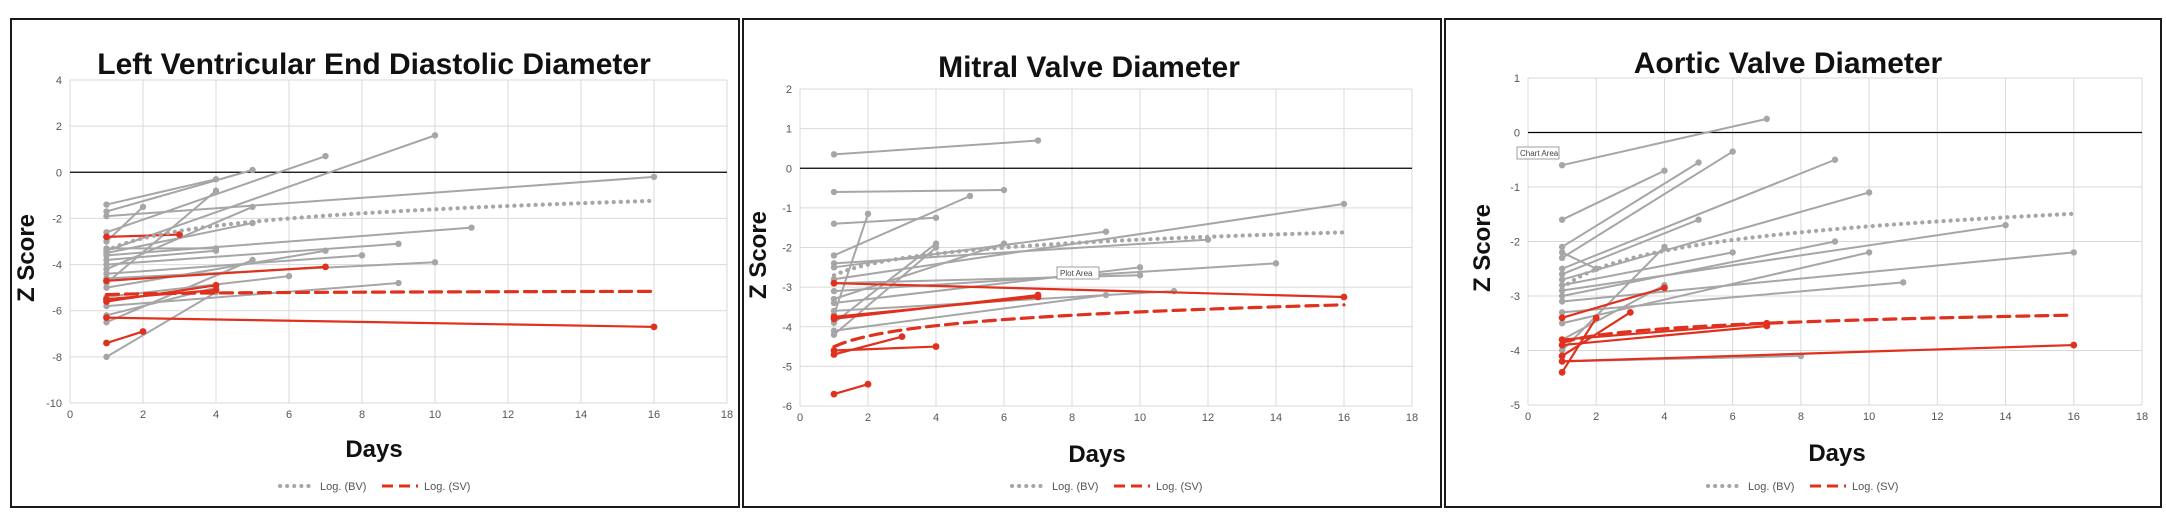 The width and height of the screenshot is (2166, 516). Describe the element at coordinates (787, 209) in the screenshot. I see `y-tick-label: -1` at that location.